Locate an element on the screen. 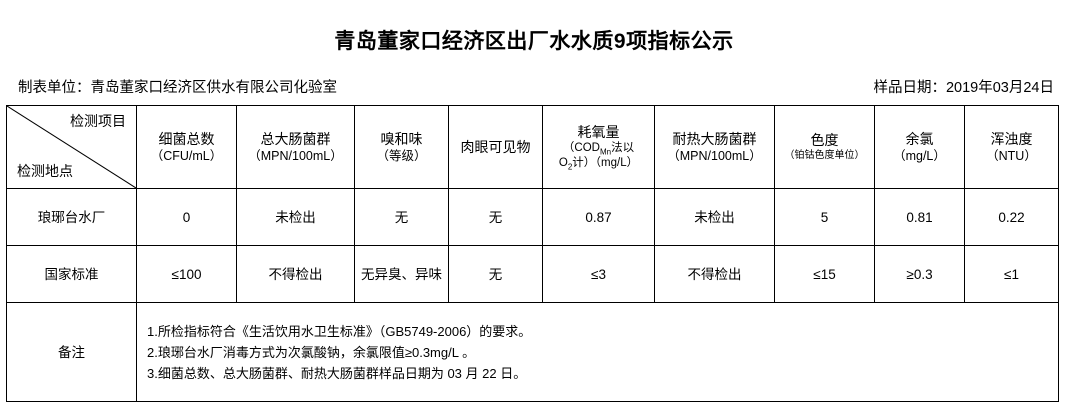 The image size is (1068, 412). column-header-unit: （等级） is located at coordinates (401, 155).